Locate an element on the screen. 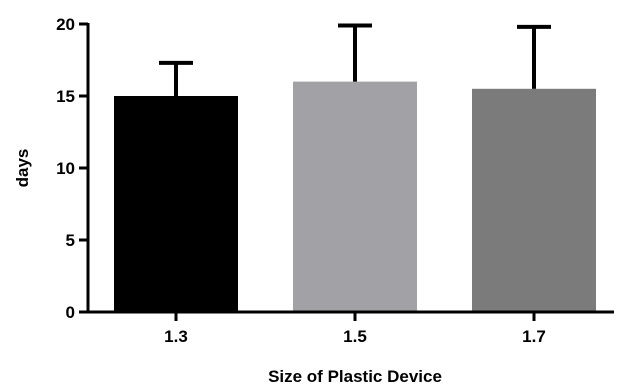 The image size is (621, 391). x-tick-label: 1.5 is located at coordinates (355, 336).